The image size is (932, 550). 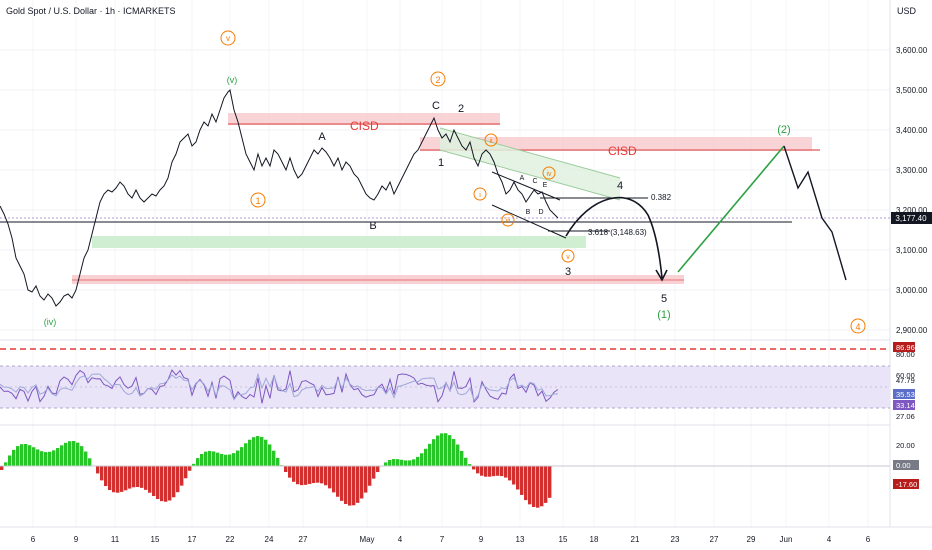 What do you see at coordinates (549, 174) in the screenshot?
I see `wave-label-iv: iv` at bounding box center [549, 174].